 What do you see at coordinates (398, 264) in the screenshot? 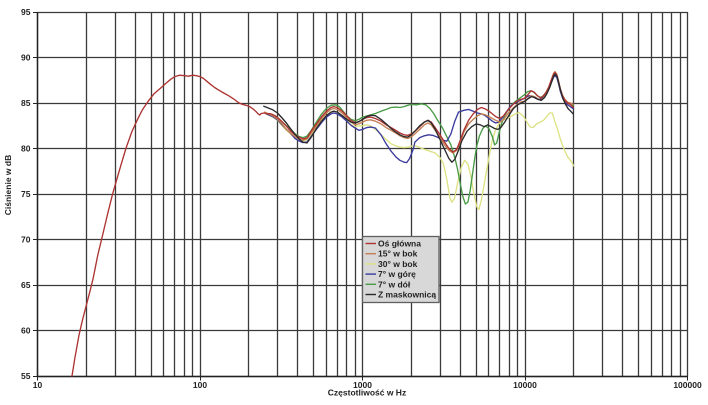
I see `svg-text: 30° w bok` at bounding box center [398, 264].